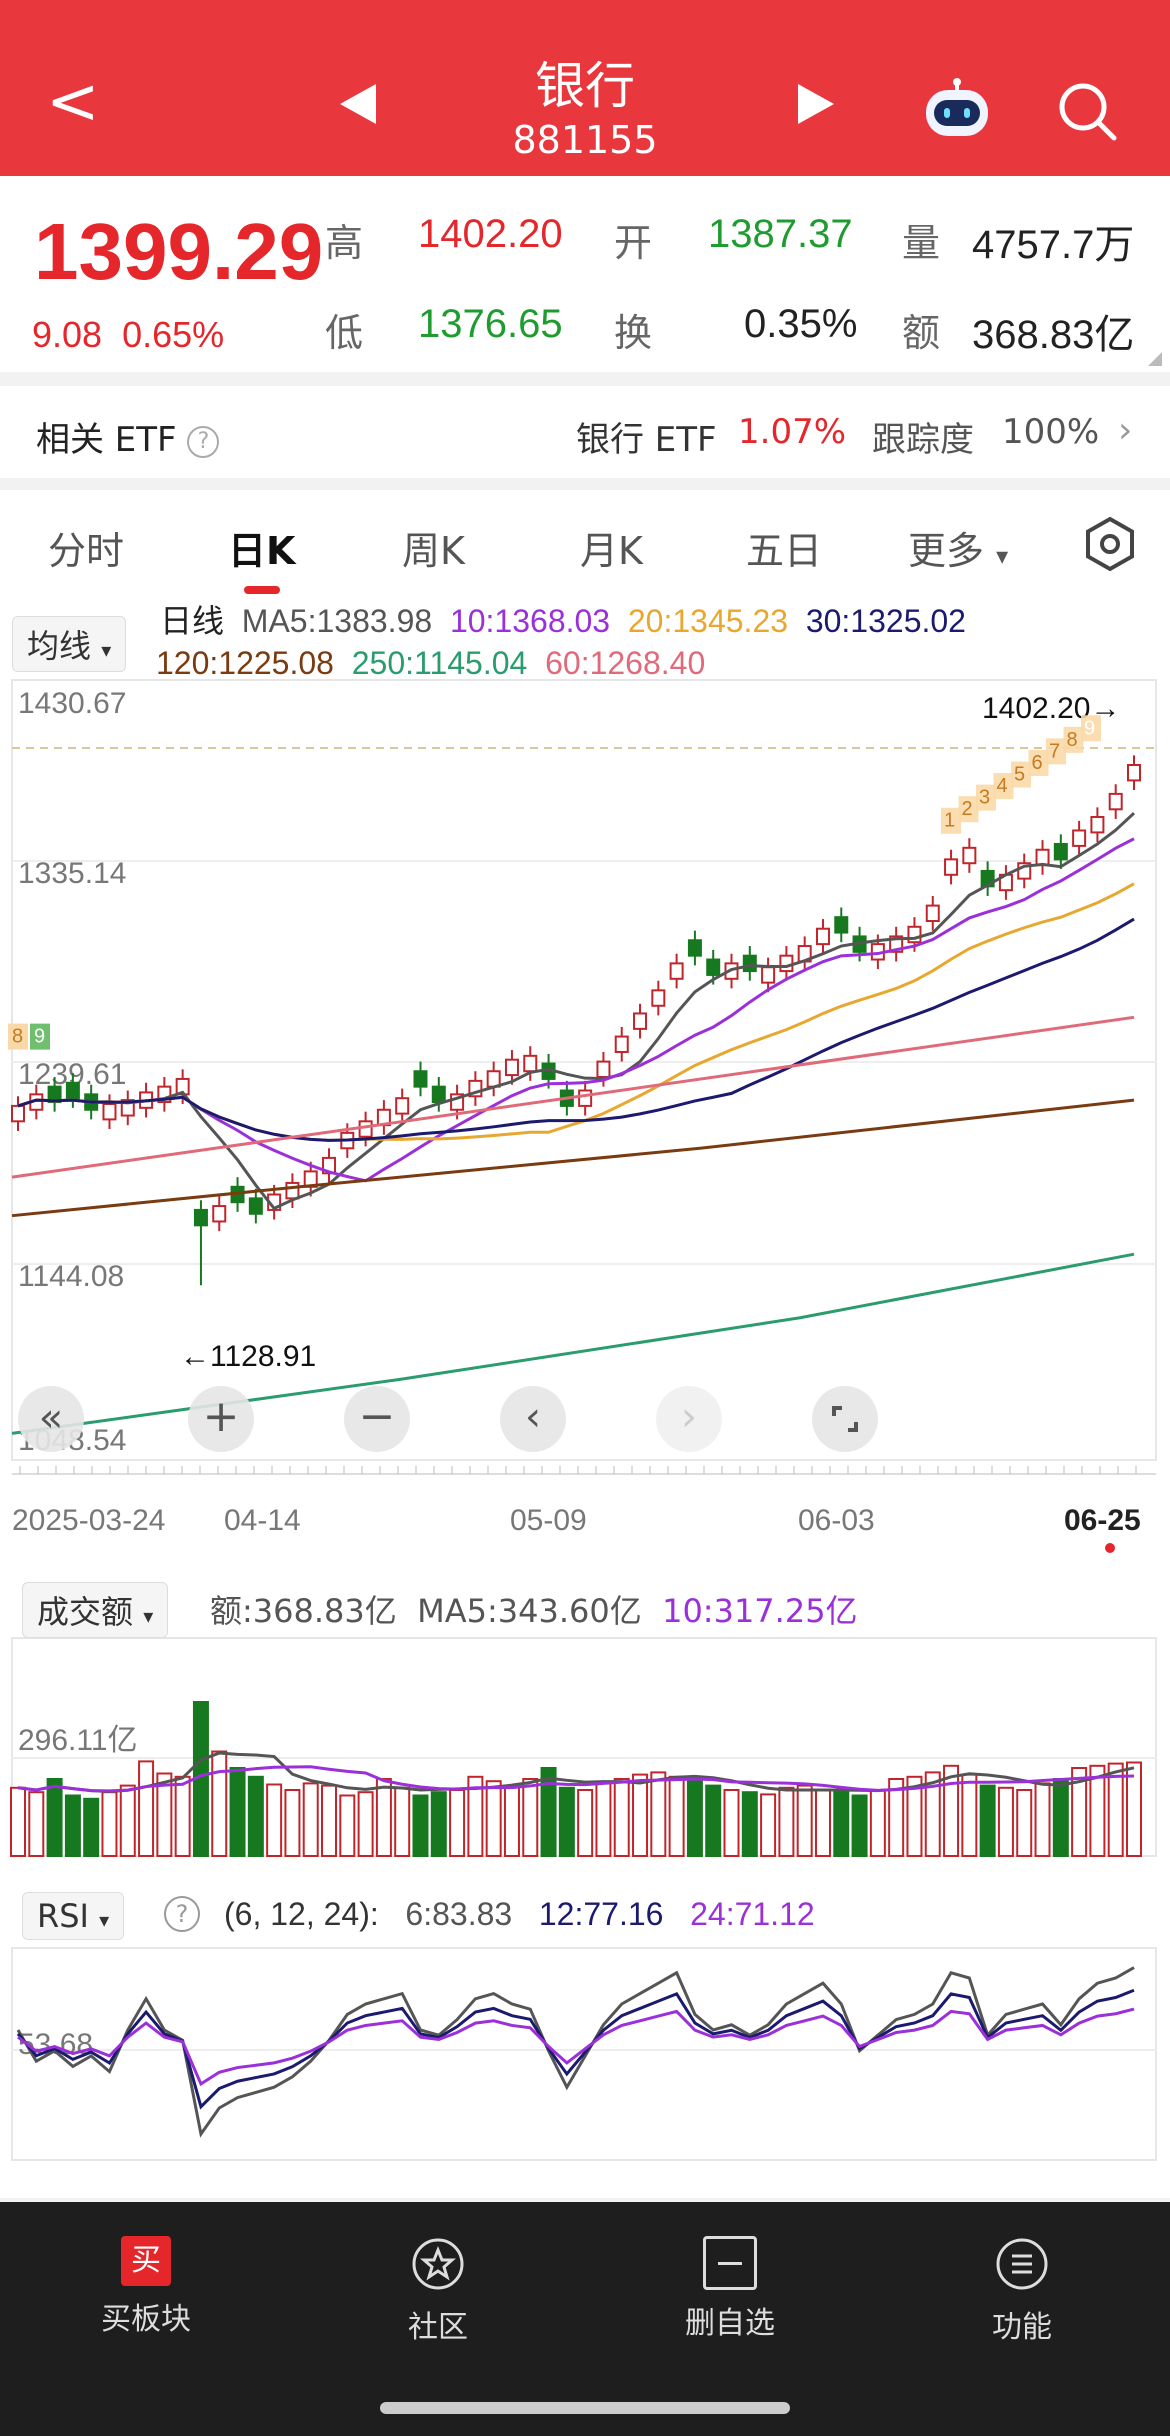 The width and height of the screenshot is (1170, 2436). I want to click on collapse-left-button: «, so click(51, 1419).